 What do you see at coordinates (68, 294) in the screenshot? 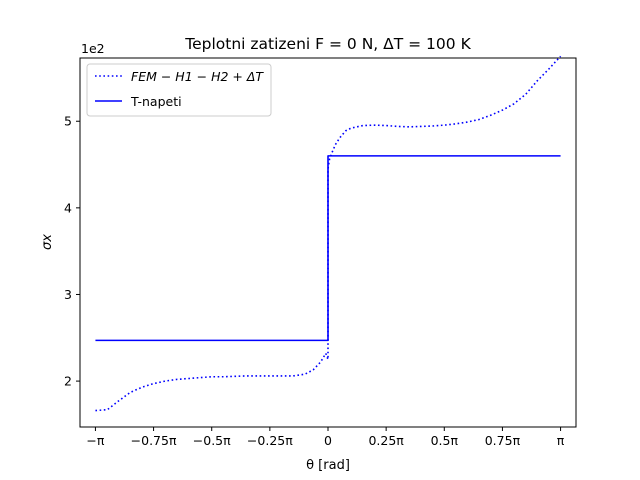
I see `y-tick-label-1: 3` at bounding box center [68, 294].